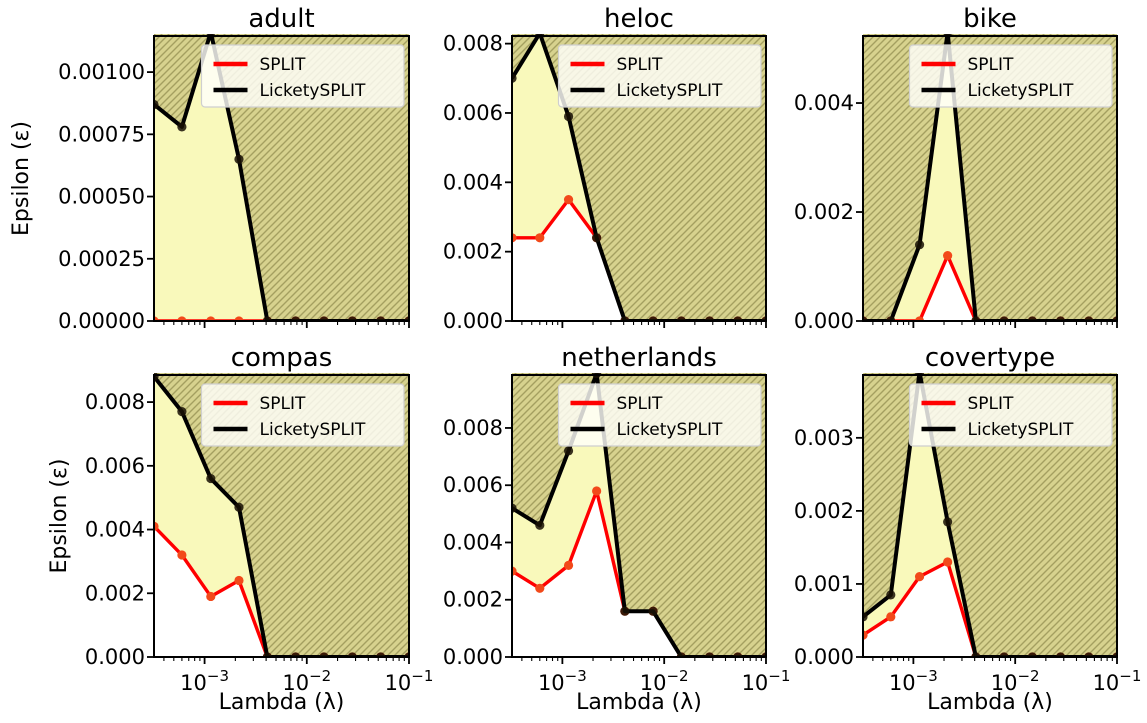 This screenshot has width=1147, height=723. I want to click on panel-bike: 0.000 0.002 0.004 SPLIT LicketySPLIT, so click(956, 183).